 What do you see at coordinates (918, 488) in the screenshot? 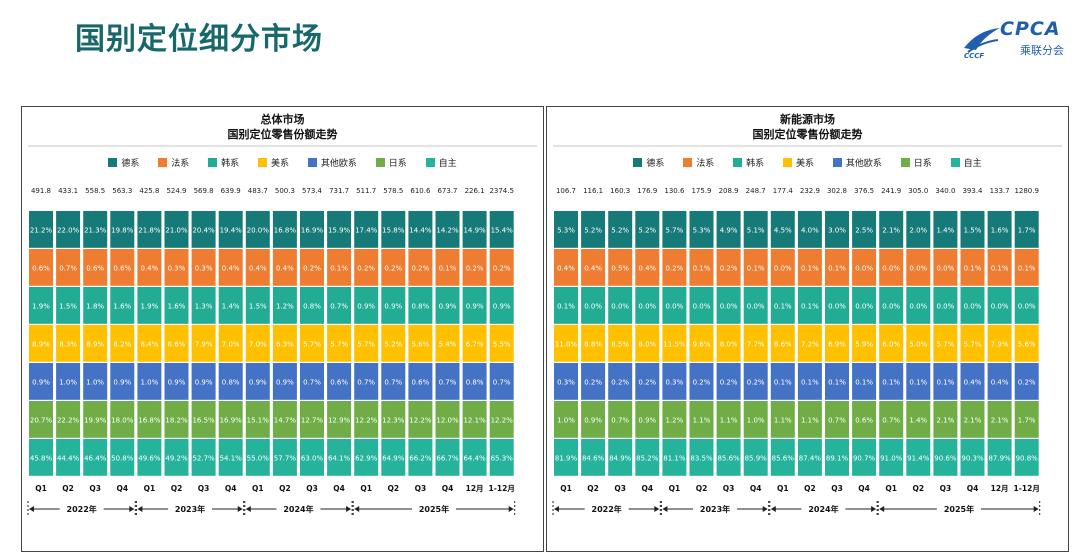
I see `category-label: Q2` at bounding box center [918, 488].